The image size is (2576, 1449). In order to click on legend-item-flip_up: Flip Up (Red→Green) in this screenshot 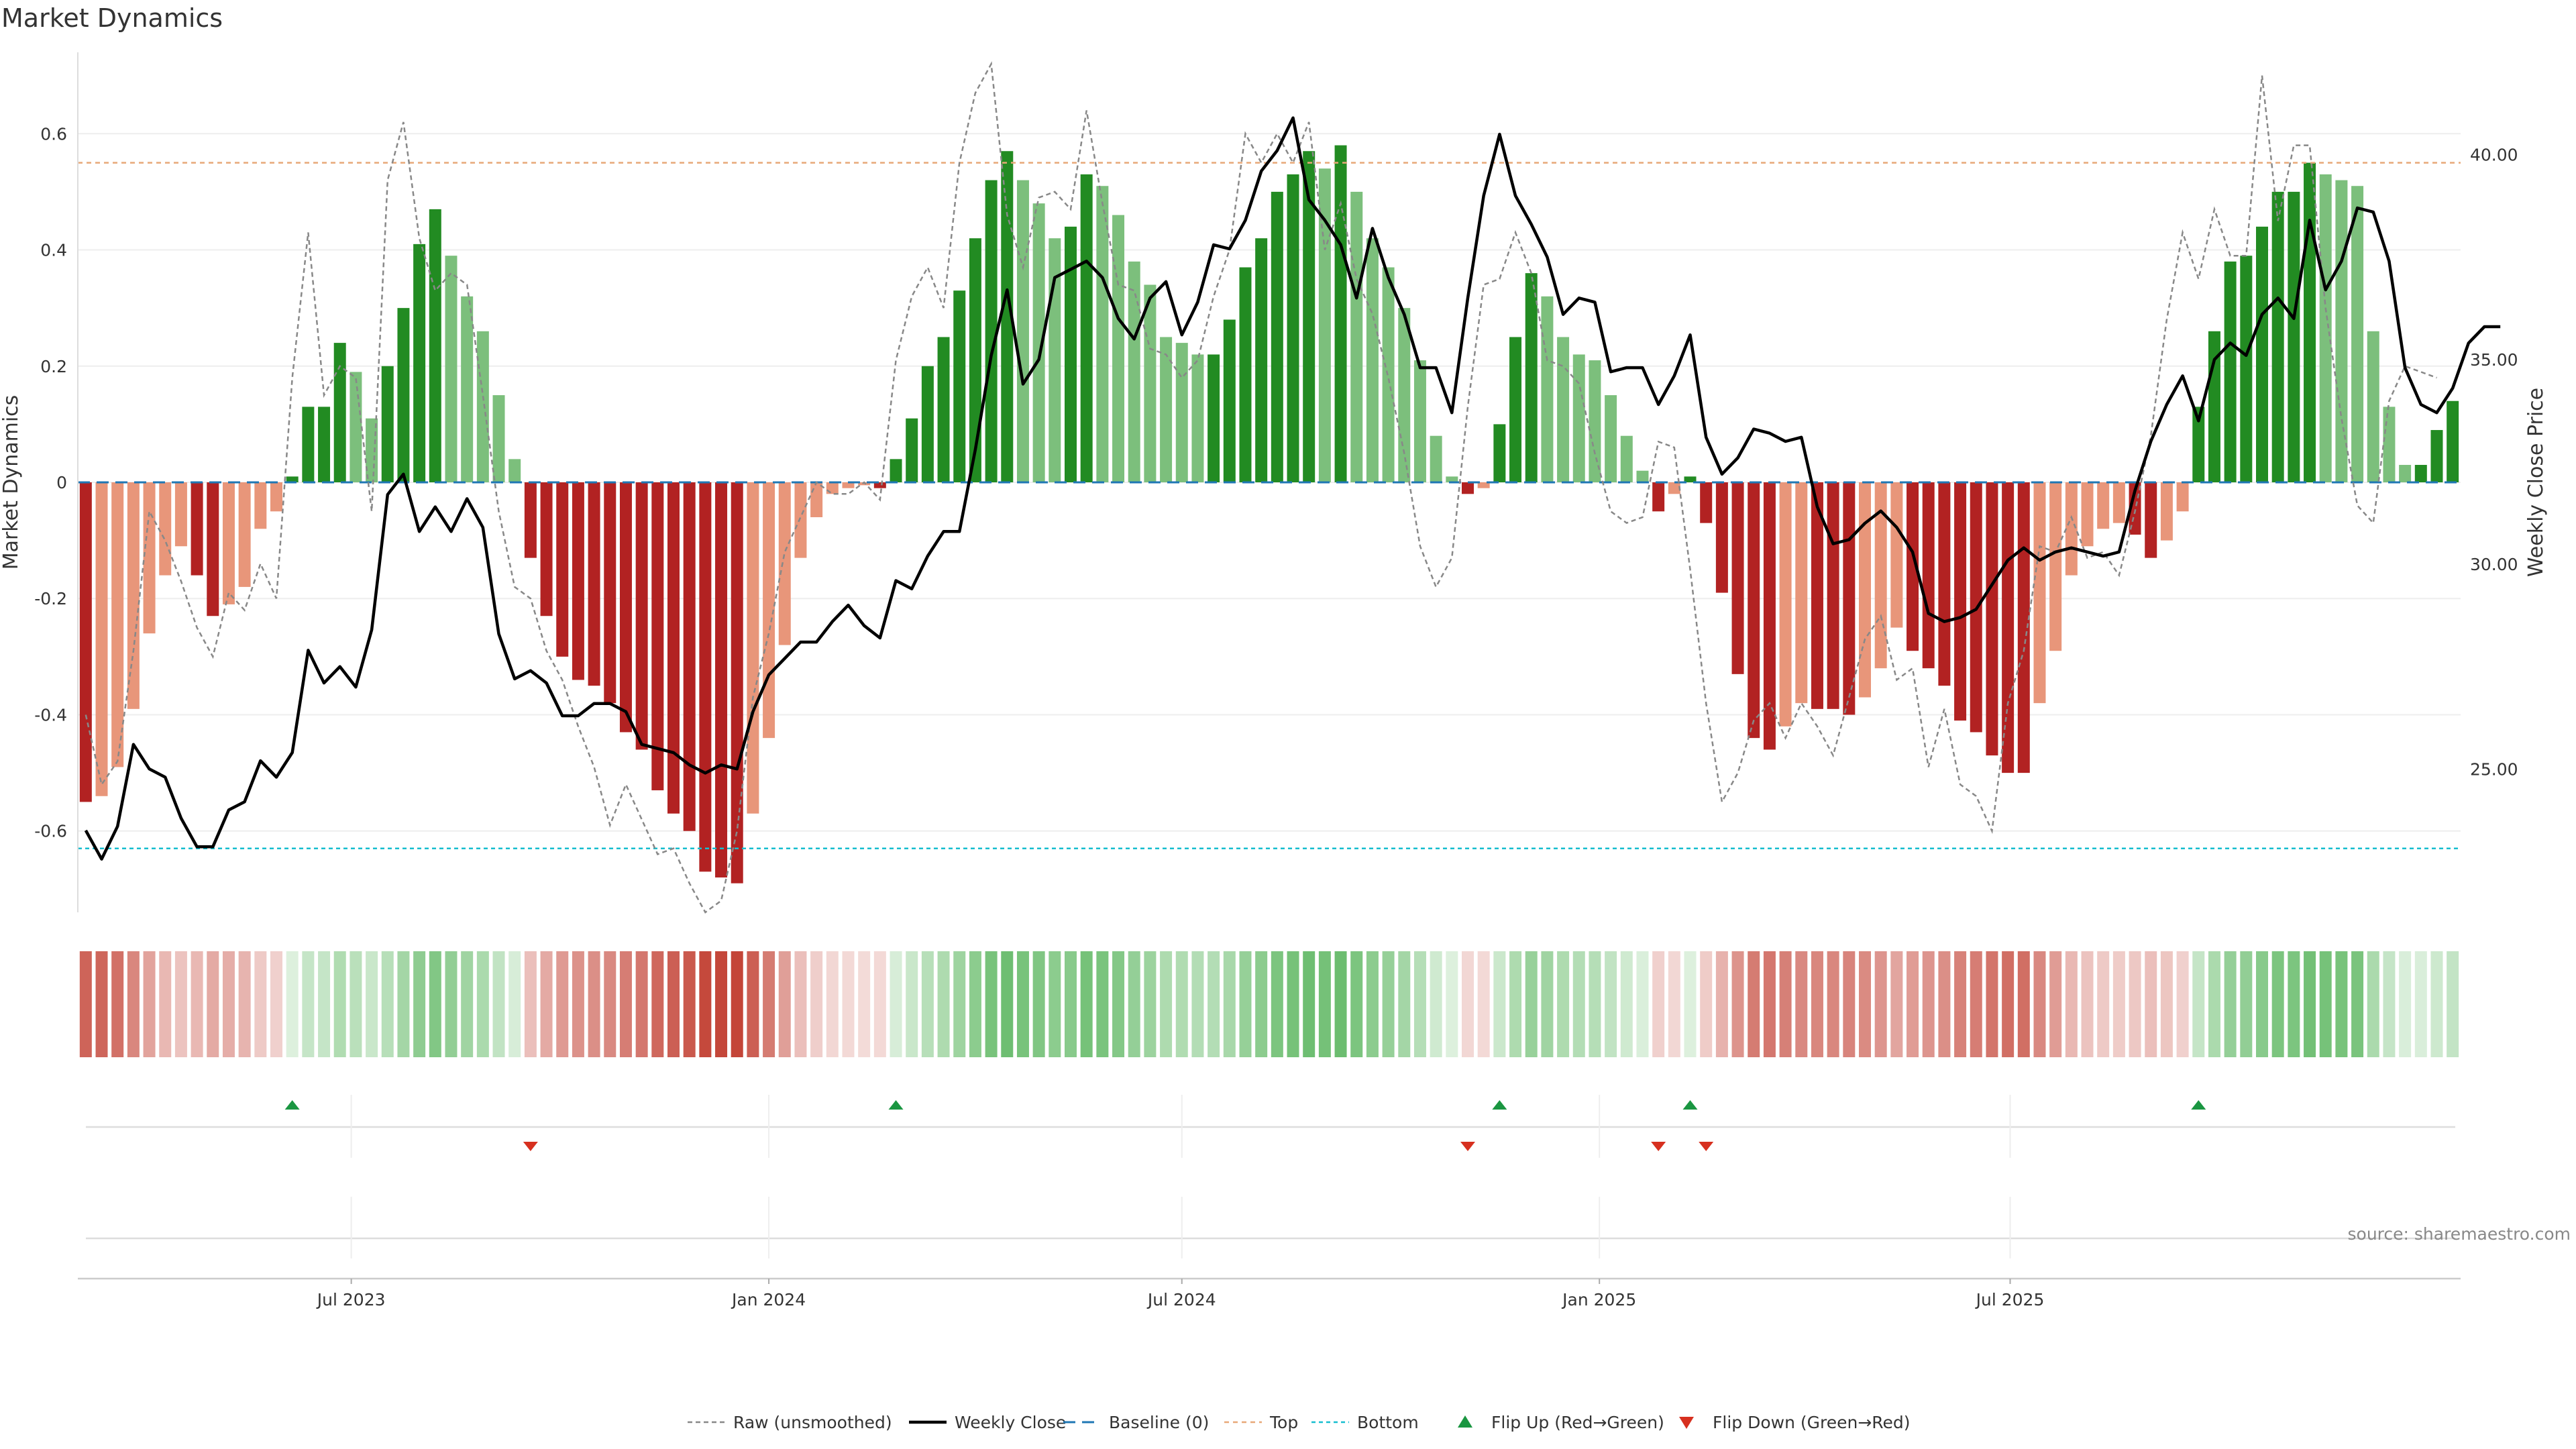, I will do `click(1561, 1422)`.